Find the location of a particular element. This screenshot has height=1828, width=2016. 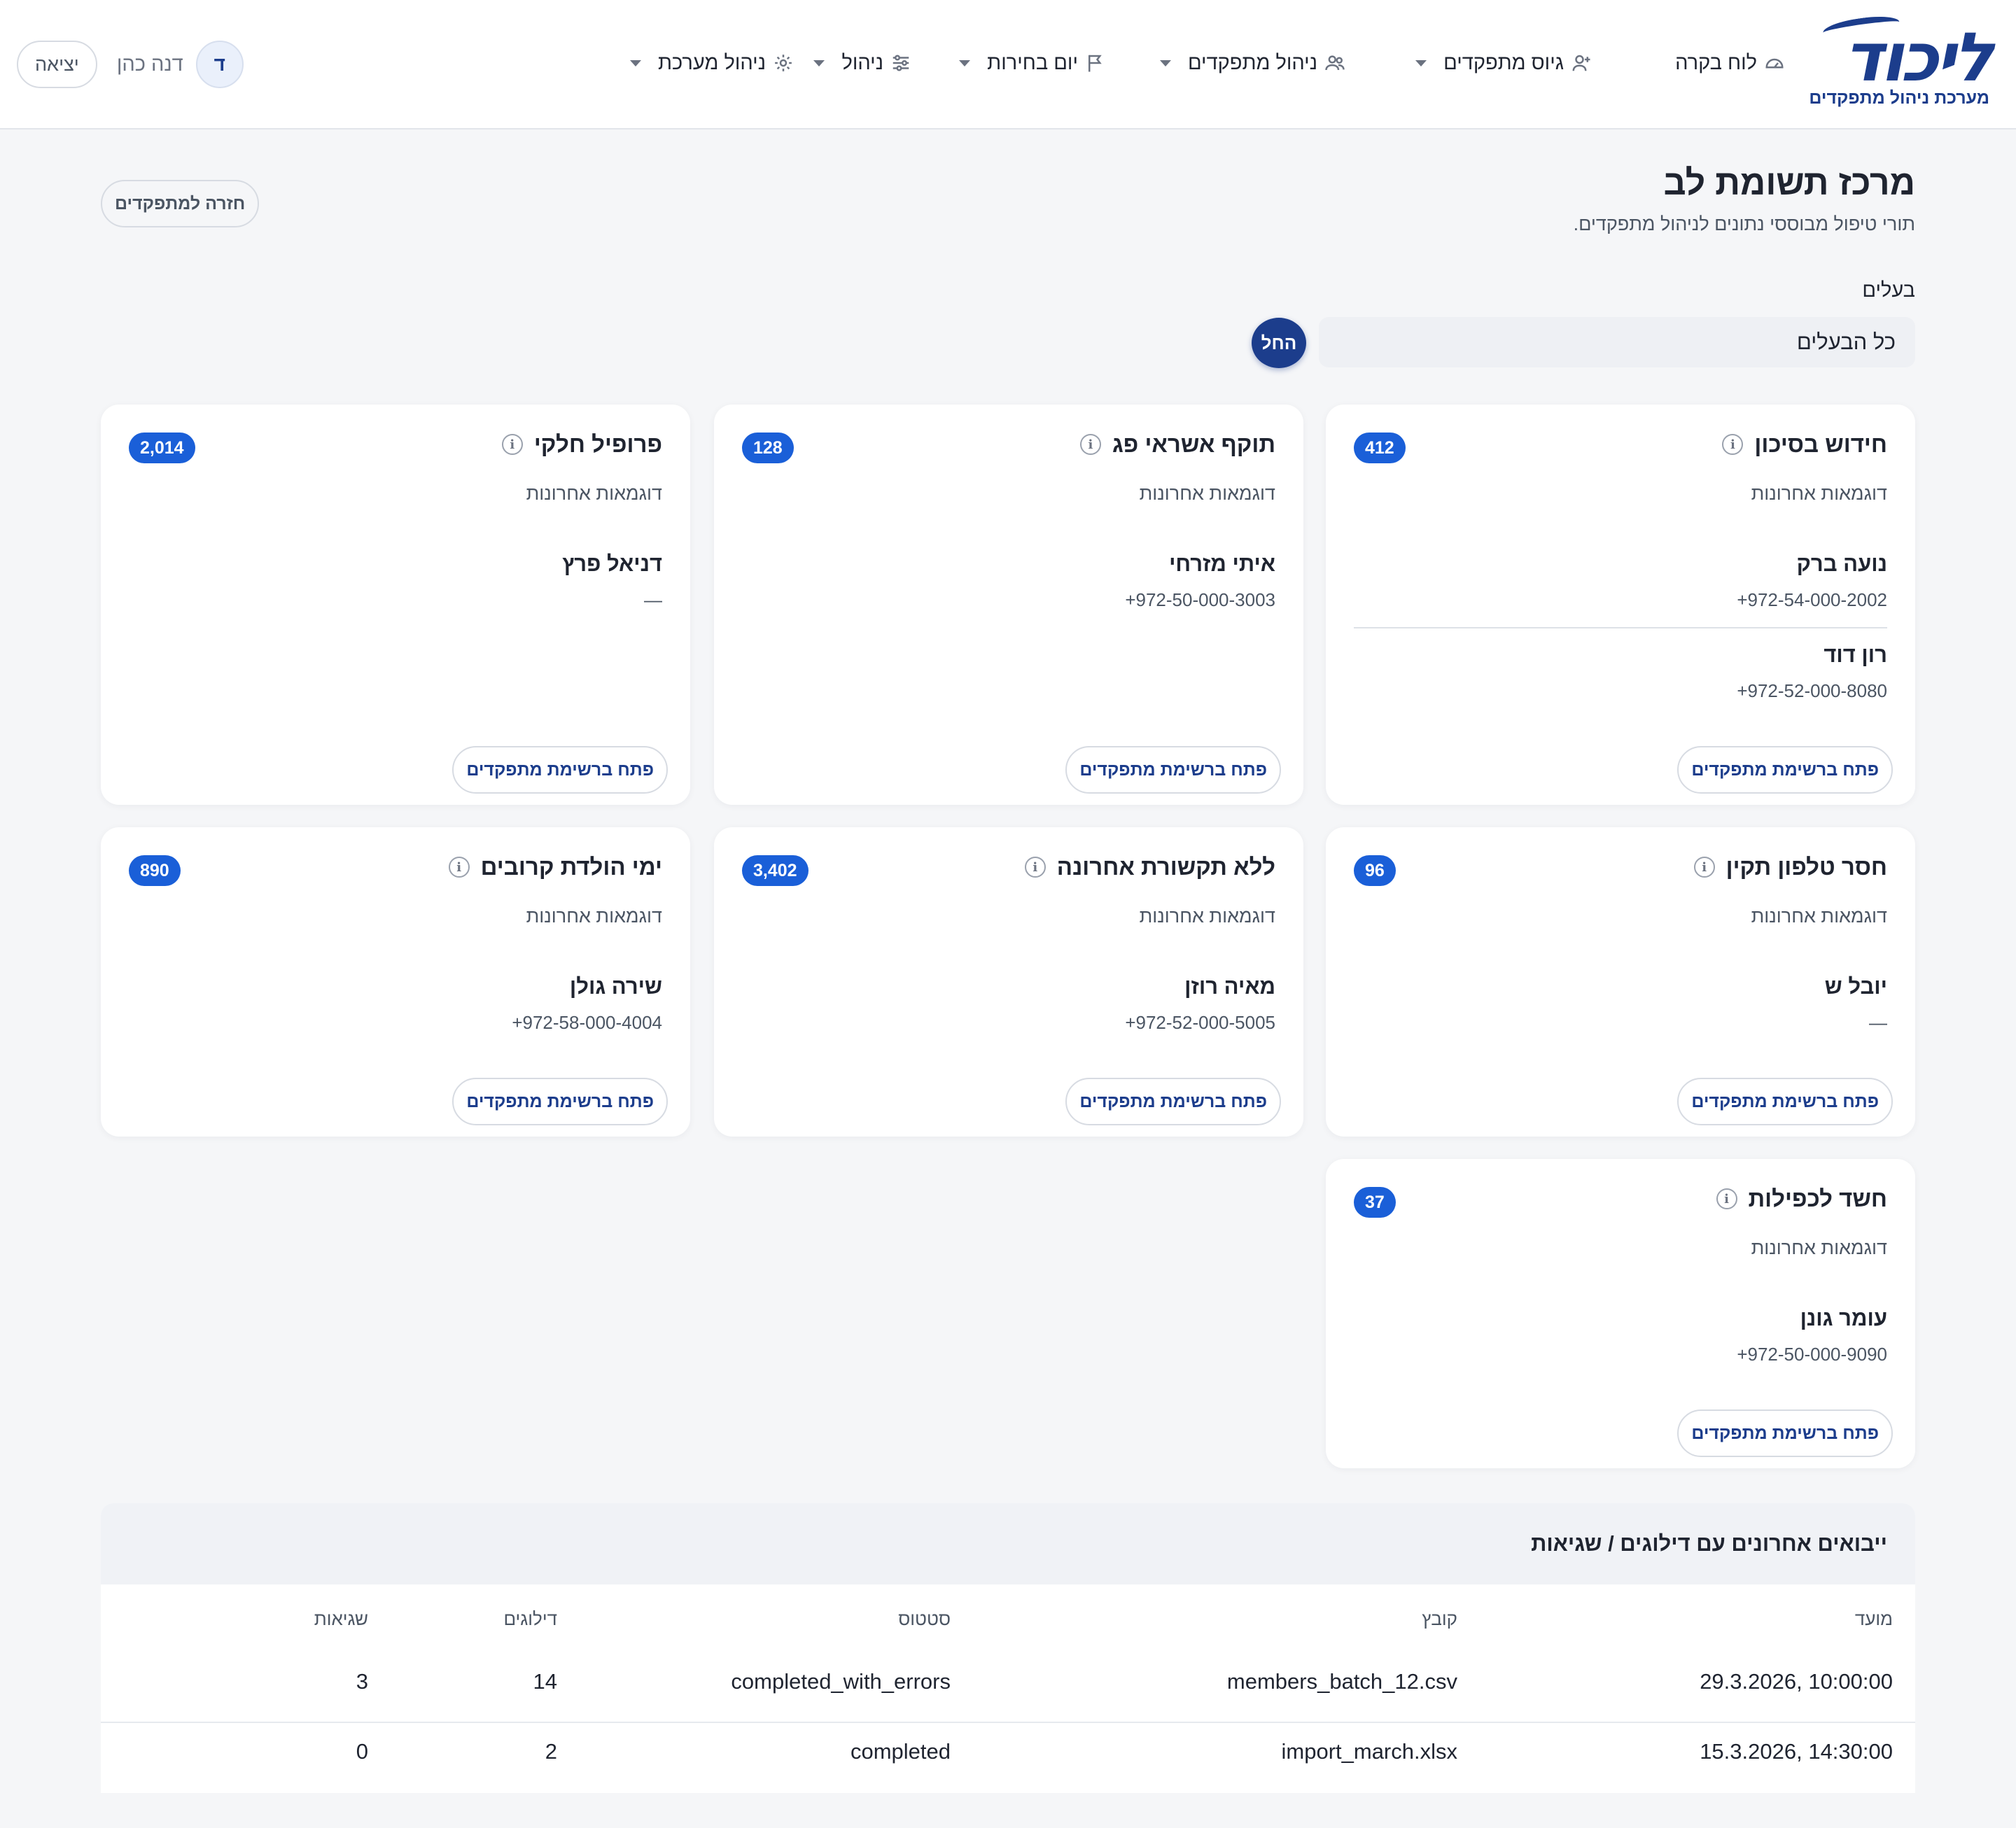

card-title: חידוש בסיכון i is located at coordinates (1804, 444).